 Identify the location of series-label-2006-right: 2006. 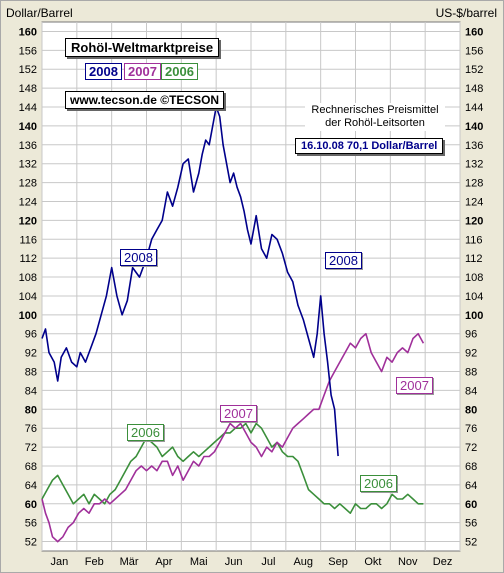
(378, 483).